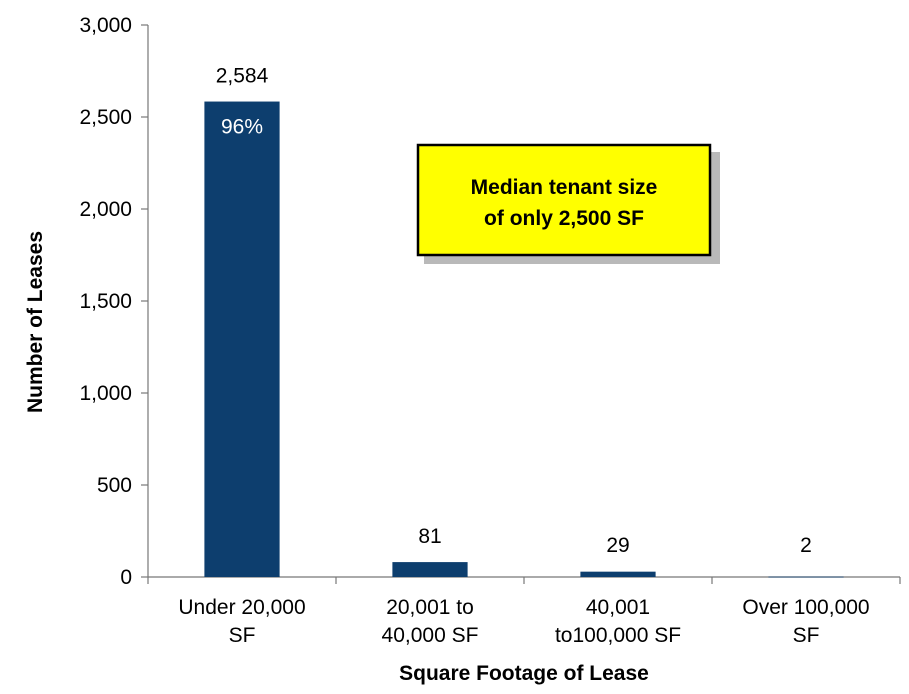 This screenshot has width=909, height=694. Describe the element at coordinates (564, 218) in the screenshot. I see `callout-line-2: of only 2,500 SF` at that location.